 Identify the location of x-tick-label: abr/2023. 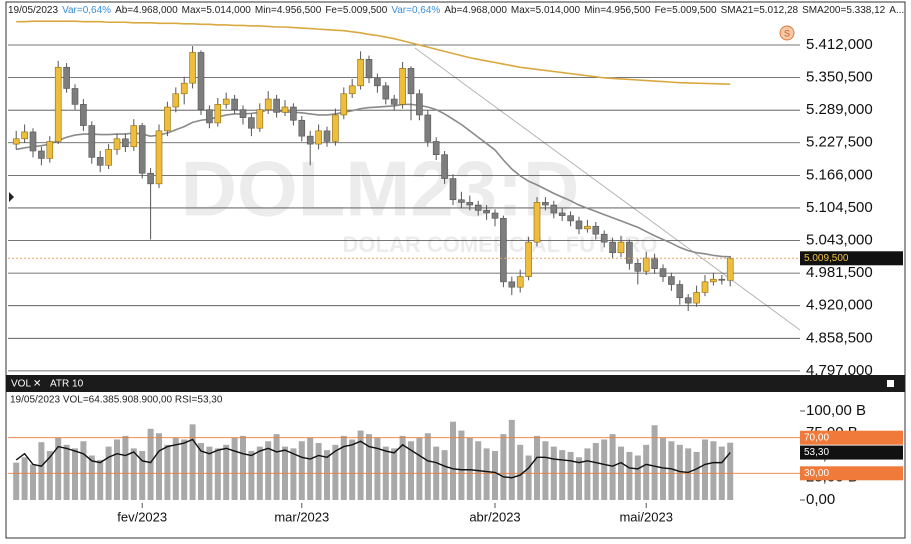
(494, 516).